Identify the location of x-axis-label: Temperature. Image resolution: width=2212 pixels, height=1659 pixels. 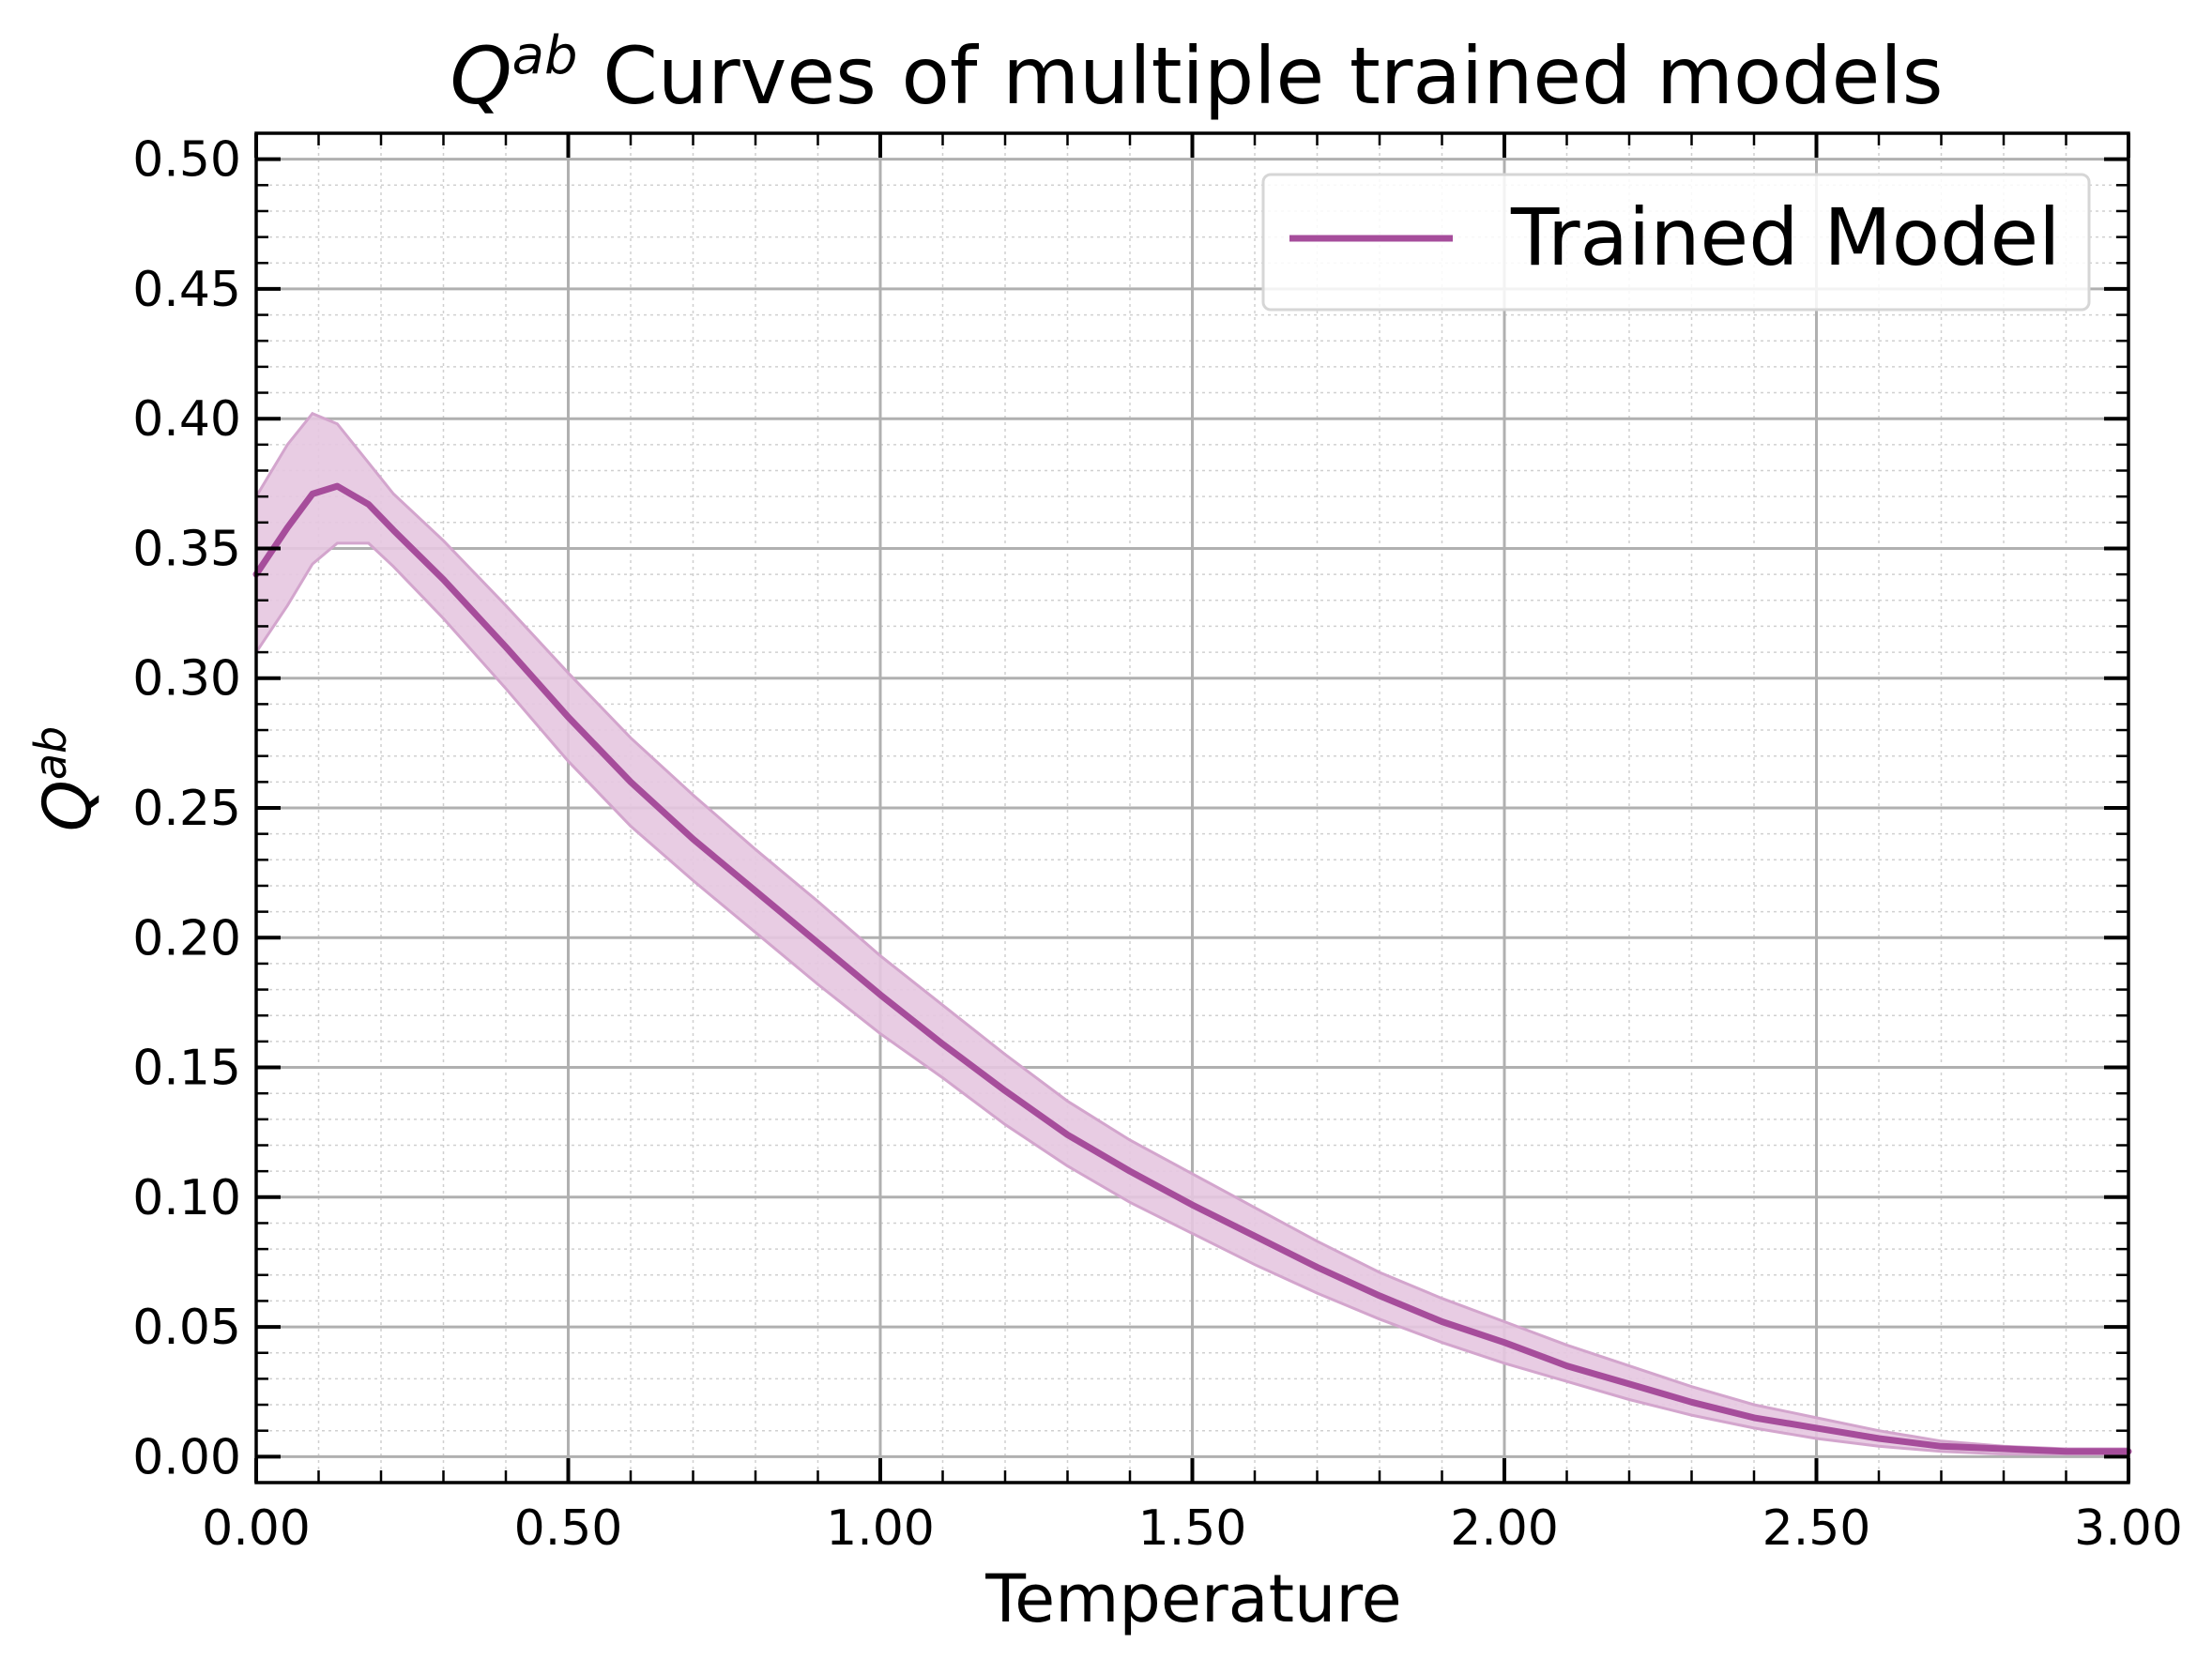
(1192, 1598).